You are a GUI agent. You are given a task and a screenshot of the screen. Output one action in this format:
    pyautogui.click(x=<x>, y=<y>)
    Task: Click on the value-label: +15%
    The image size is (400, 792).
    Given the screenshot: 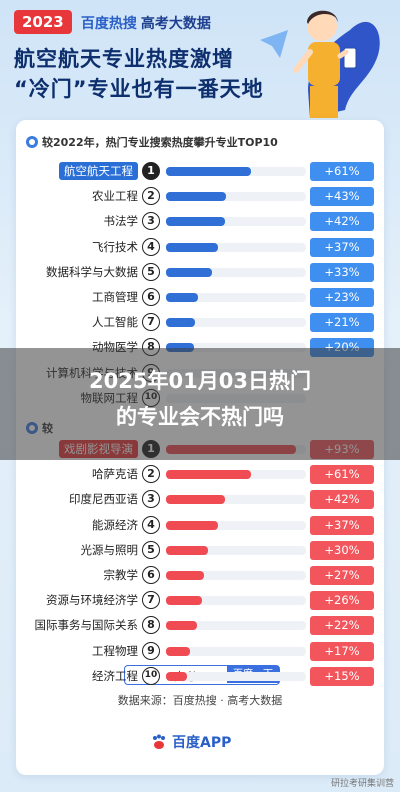 What is the action you would take?
    pyautogui.click(x=342, y=676)
    